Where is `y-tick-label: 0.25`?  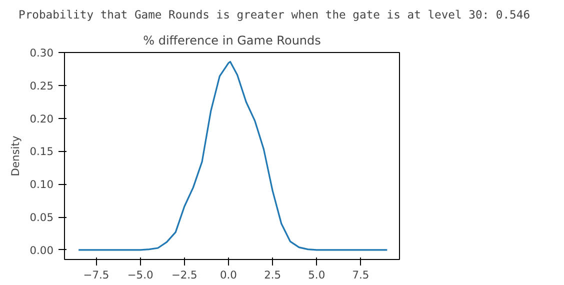 y-tick-label: 0.25 is located at coordinates (42, 85).